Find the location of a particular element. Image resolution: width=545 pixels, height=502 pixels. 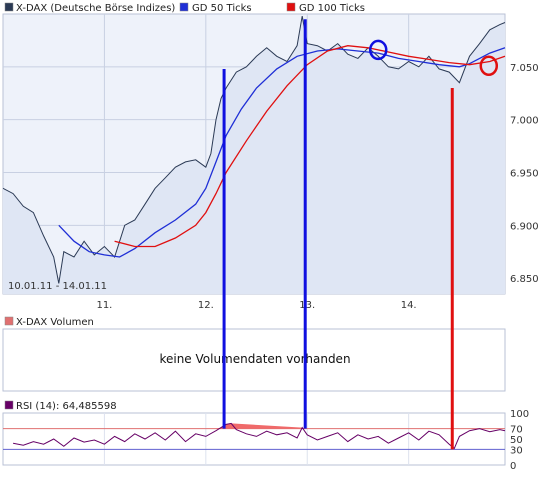

price-y-tick: 7.050 is located at coordinates (524, 68).